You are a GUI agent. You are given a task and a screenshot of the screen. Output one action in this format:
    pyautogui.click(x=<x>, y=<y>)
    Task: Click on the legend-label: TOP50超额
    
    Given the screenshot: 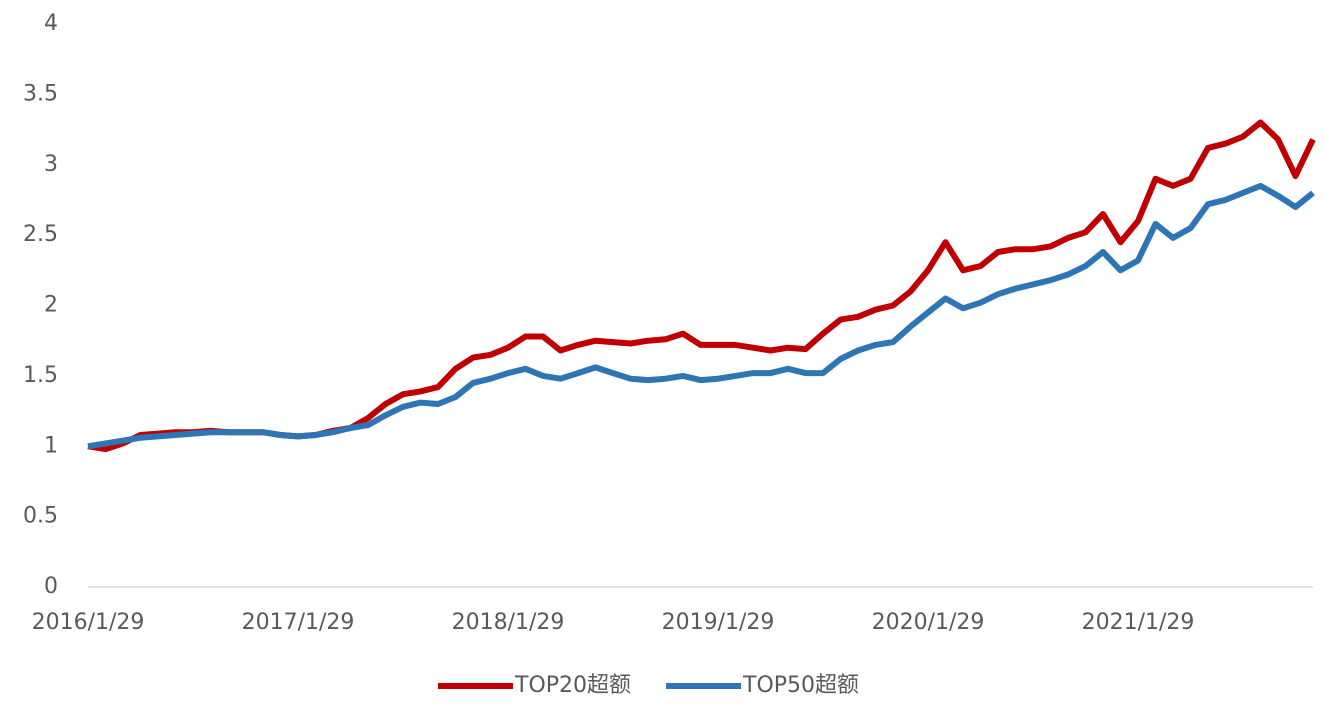 What is the action you would take?
    pyautogui.click(x=800, y=685)
    